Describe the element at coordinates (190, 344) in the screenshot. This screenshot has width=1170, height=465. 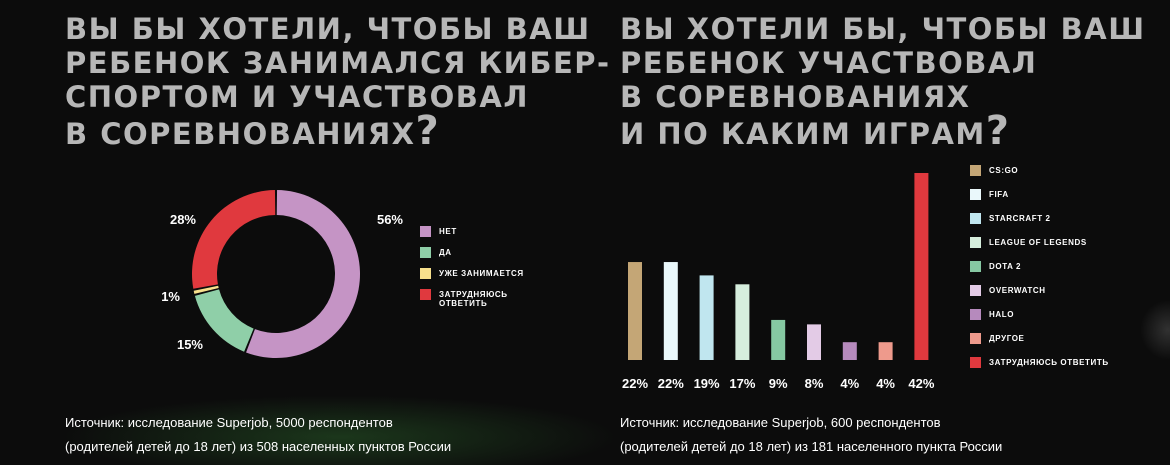
I see `donut-slice-label: 15%` at that location.